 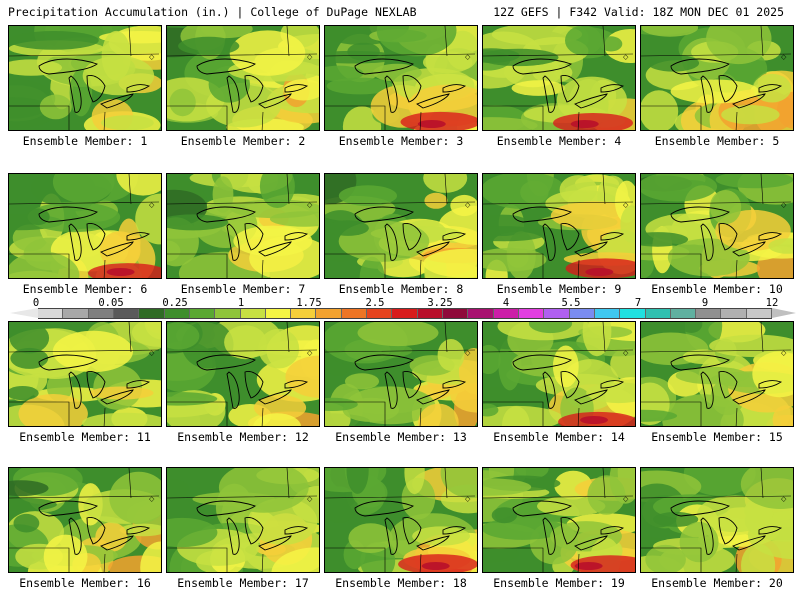 I want to click on colorbar-tick-label: 1, so click(x=241, y=303).